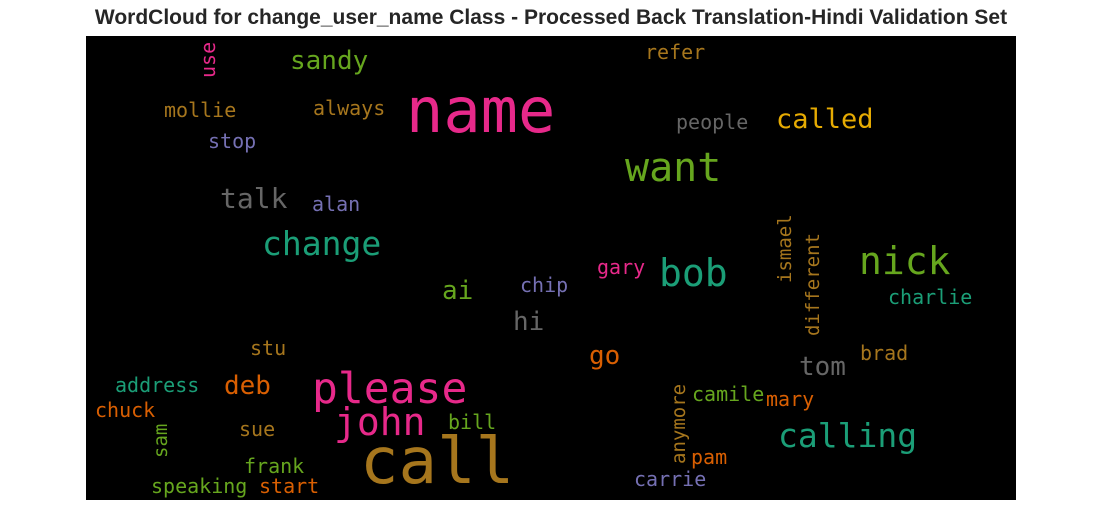 Image resolution: width=1102 pixels, height=511 pixels. I want to click on word-ismael: ismael, so click(785, 248).